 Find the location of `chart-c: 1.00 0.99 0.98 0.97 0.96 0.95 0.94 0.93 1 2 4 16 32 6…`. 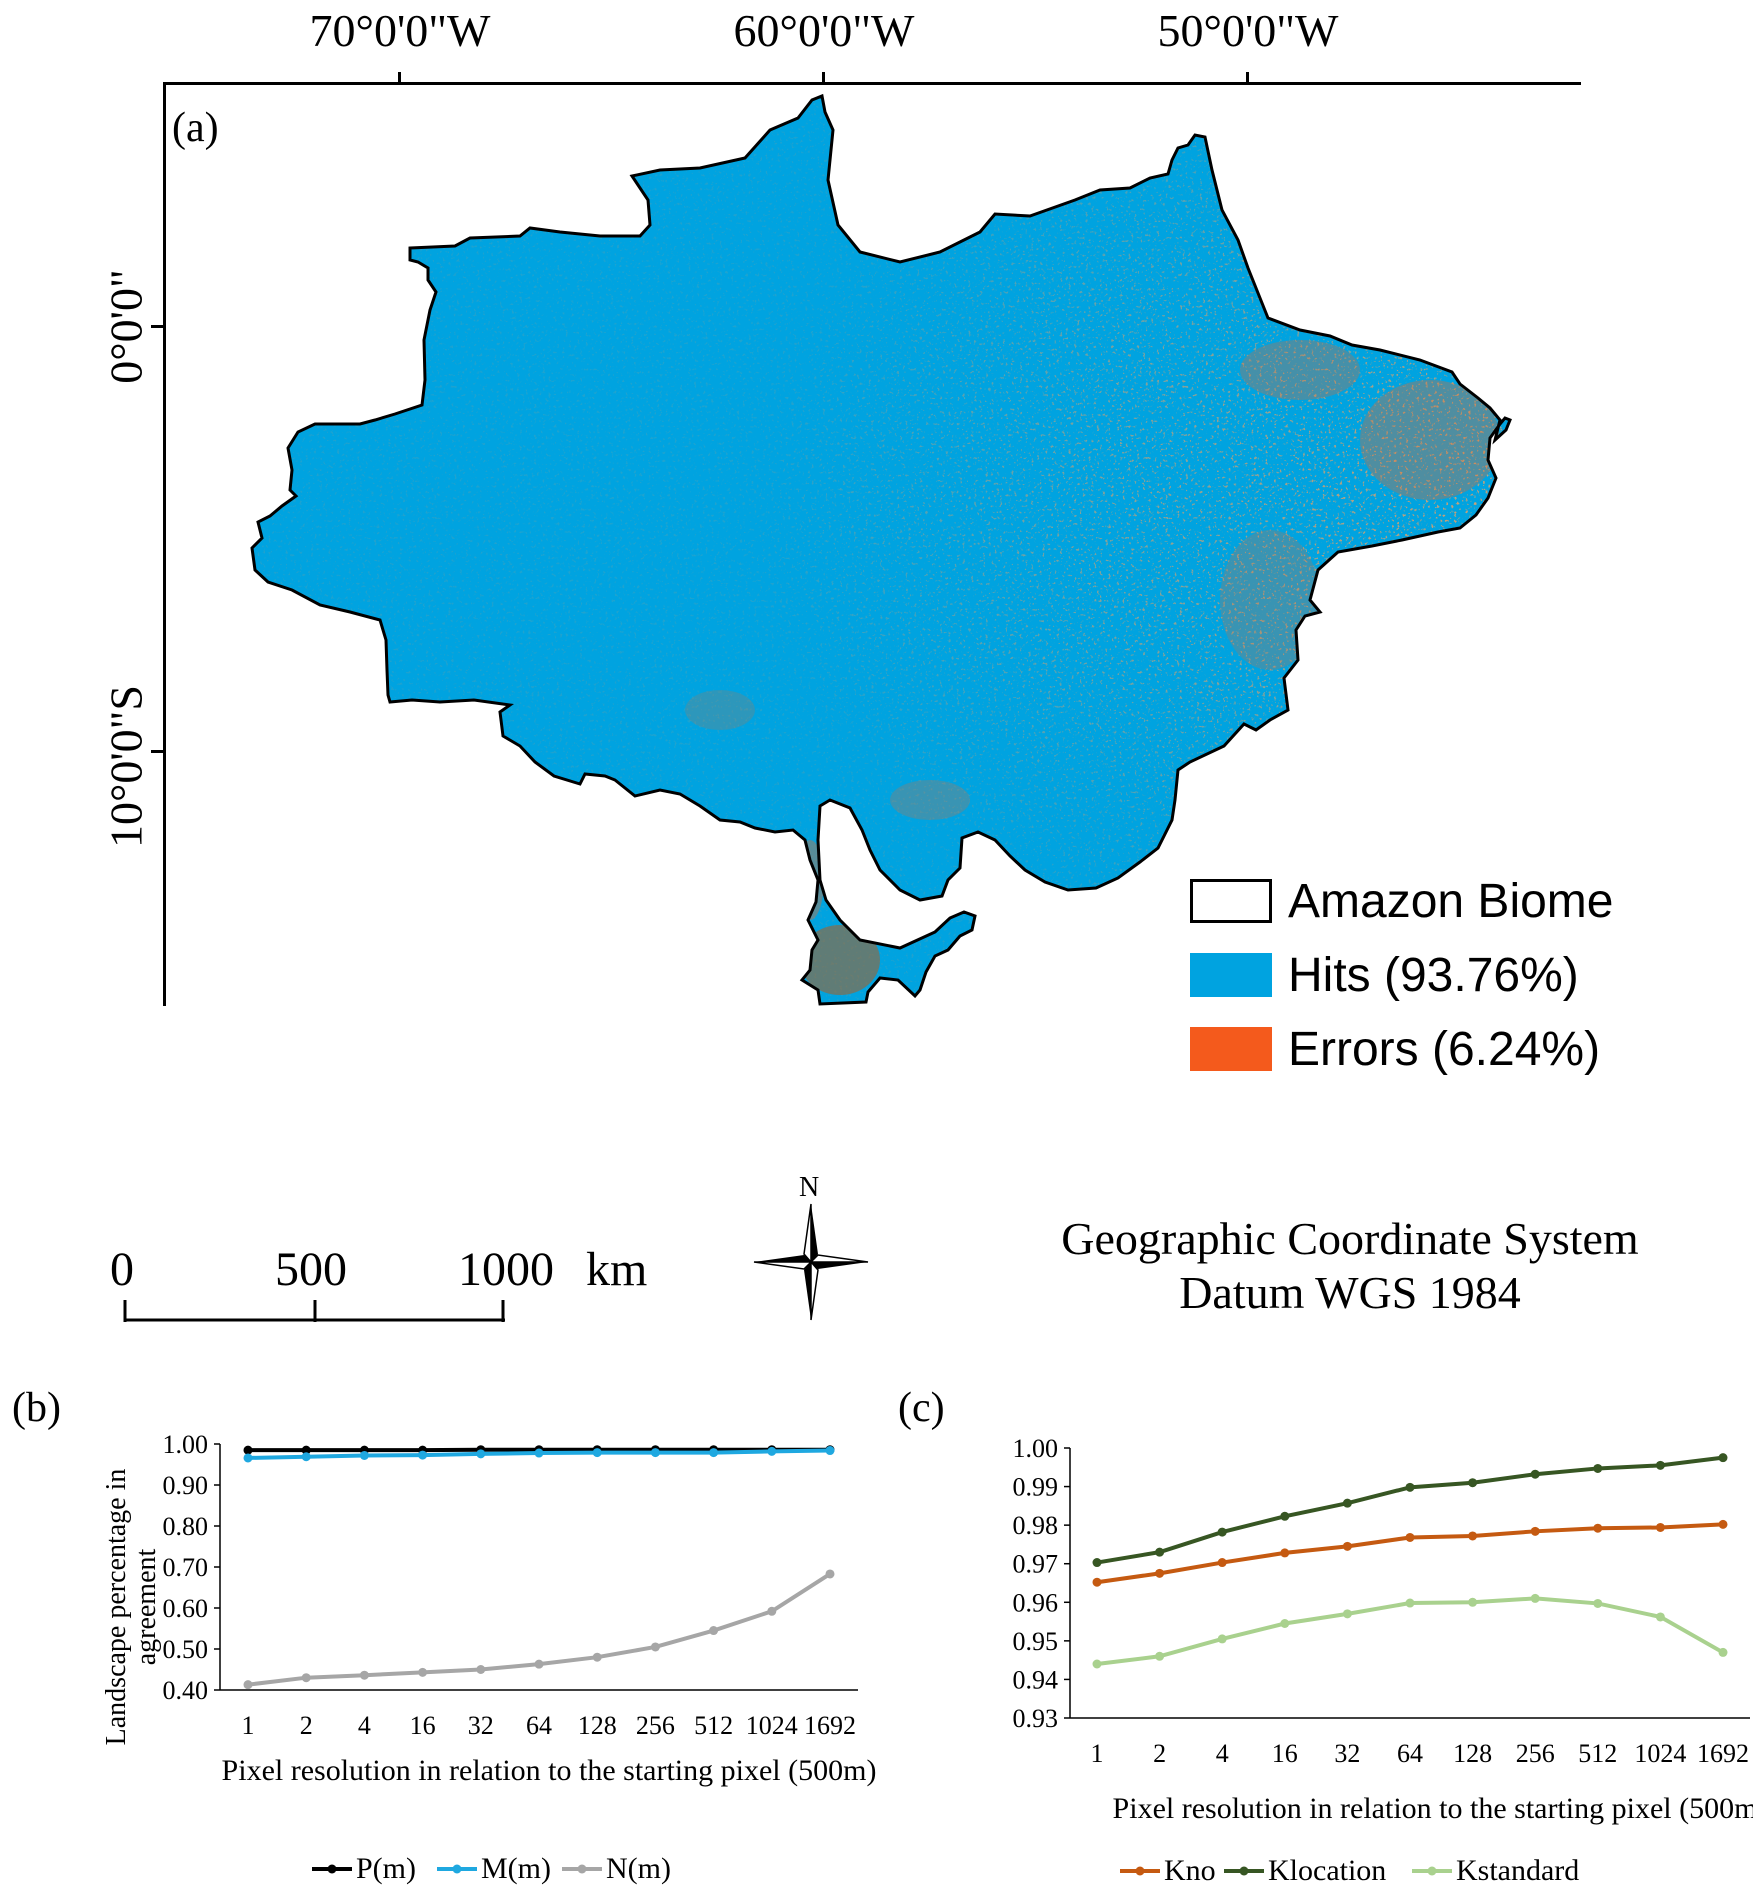

chart-c: 1.00 0.99 0.98 0.97 0.96 0.95 0.94 0.93 1 2 4 16 32 6… is located at coordinates (1383, 1660).